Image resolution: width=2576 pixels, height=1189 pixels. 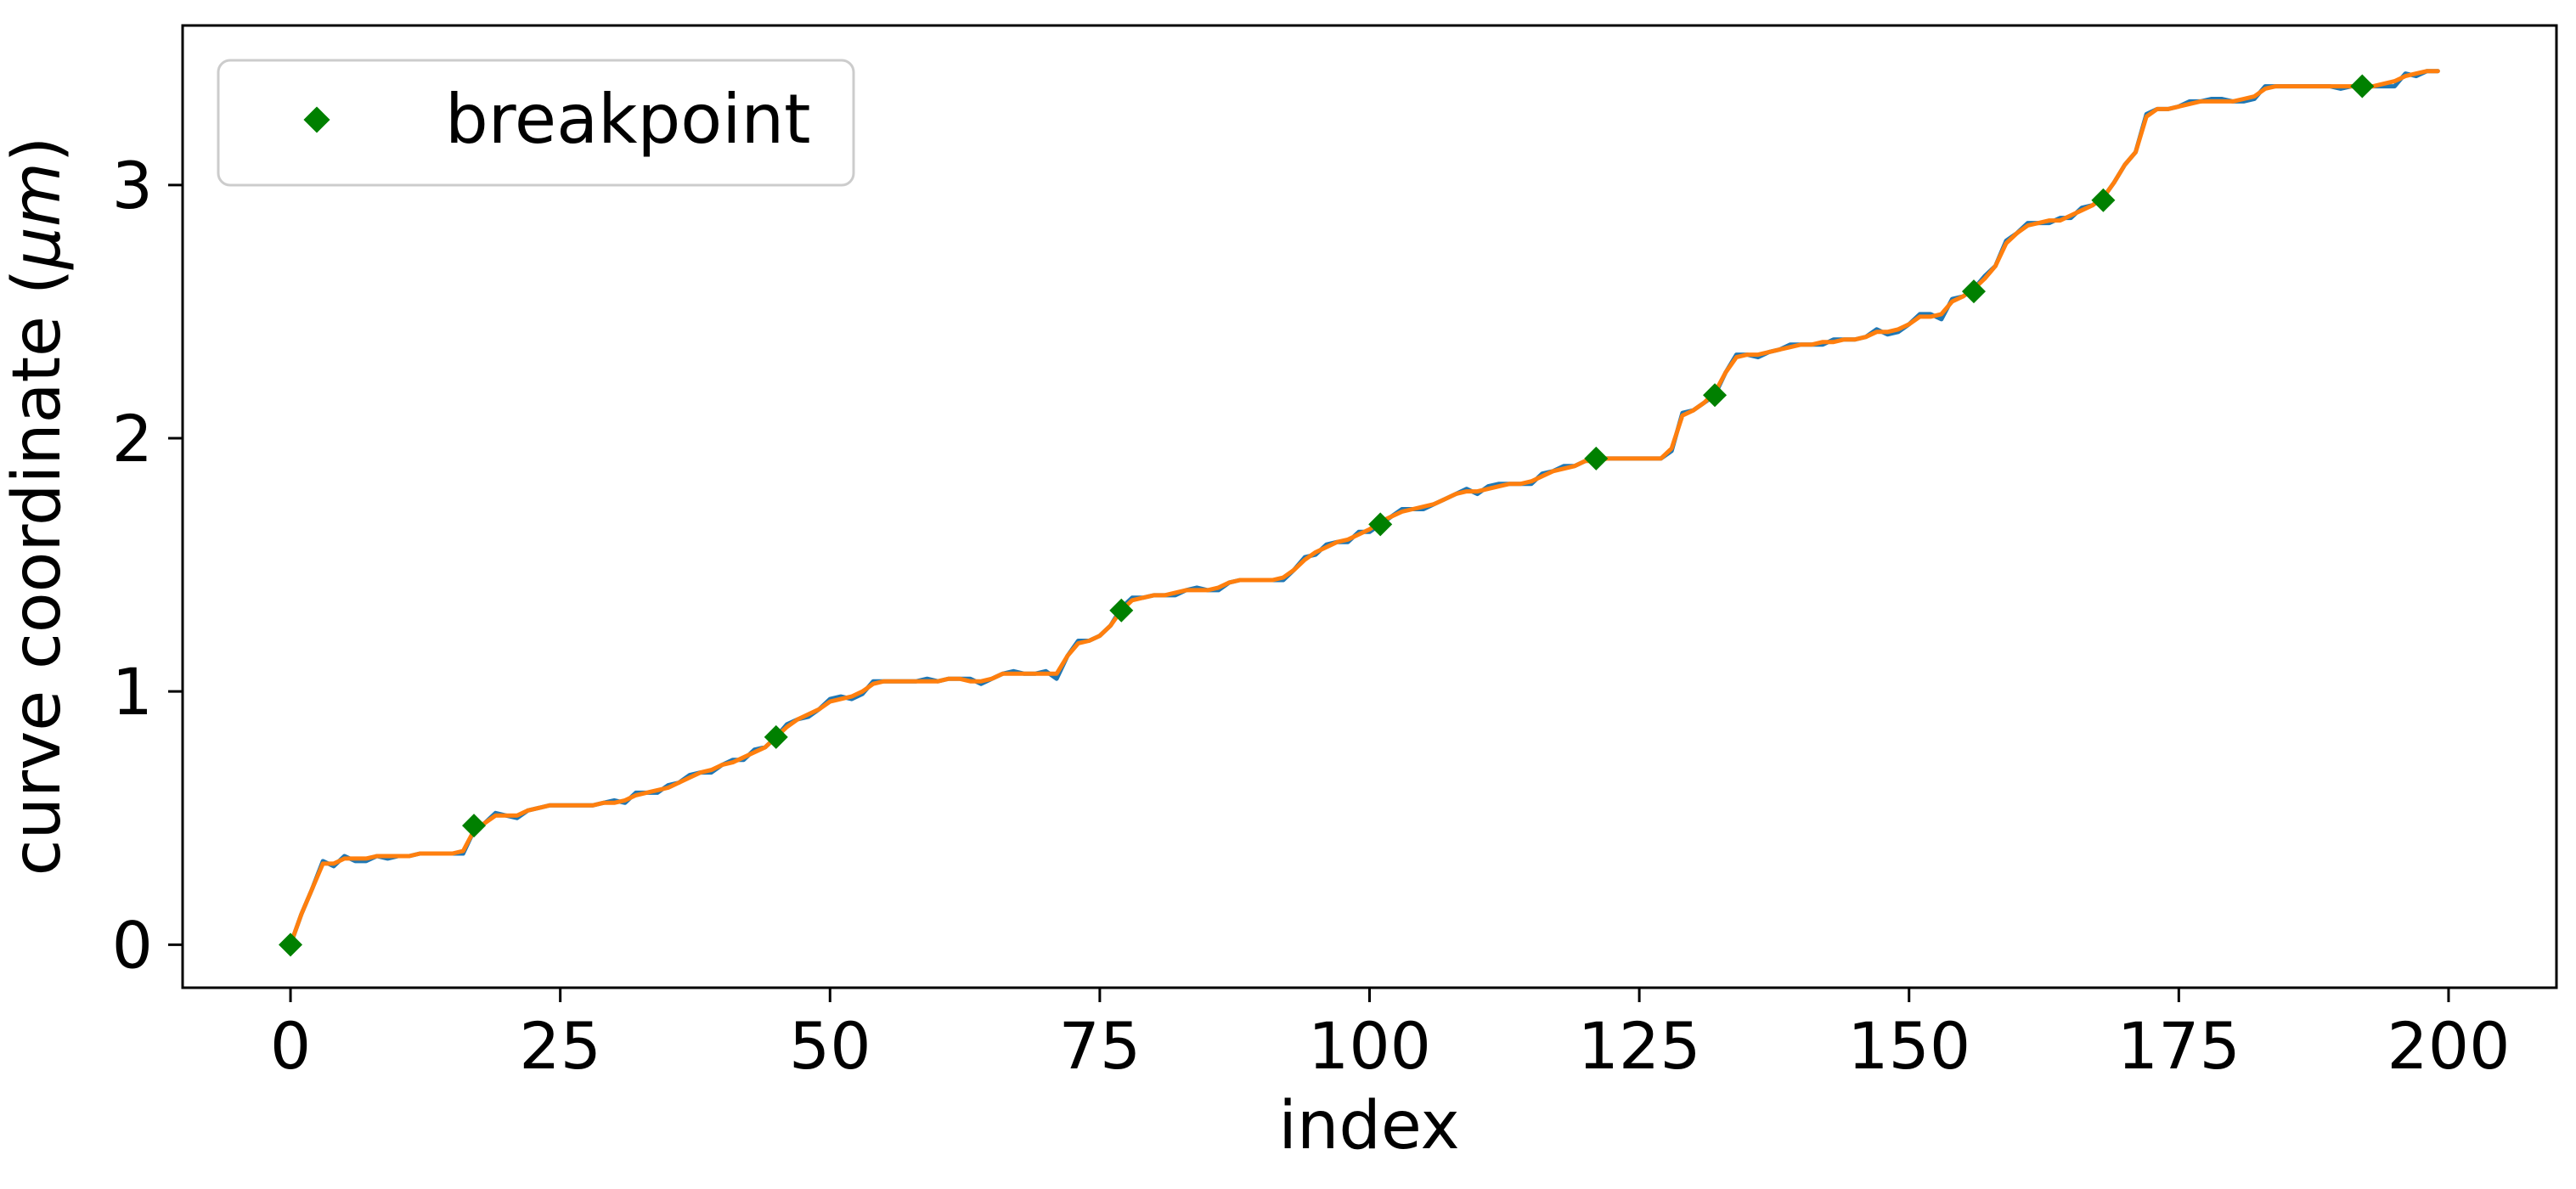 I want to click on x-axis-ticks: 0 25 50 75 100 125 150 175 200, so click(x=1390, y=1036).